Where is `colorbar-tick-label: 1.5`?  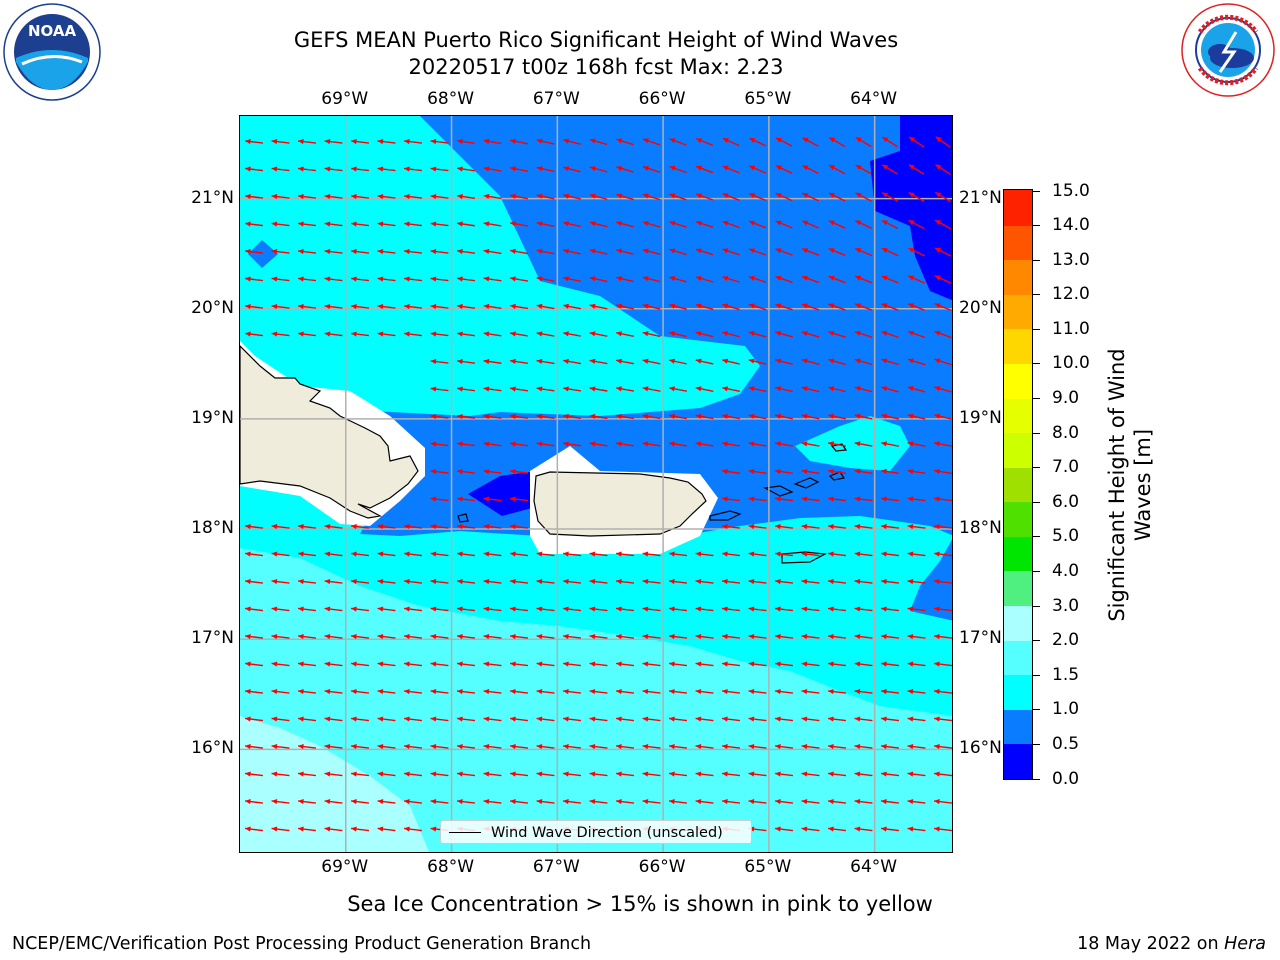
colorbar-tick-label: 1.5 is located at coordinates (1066, 674).